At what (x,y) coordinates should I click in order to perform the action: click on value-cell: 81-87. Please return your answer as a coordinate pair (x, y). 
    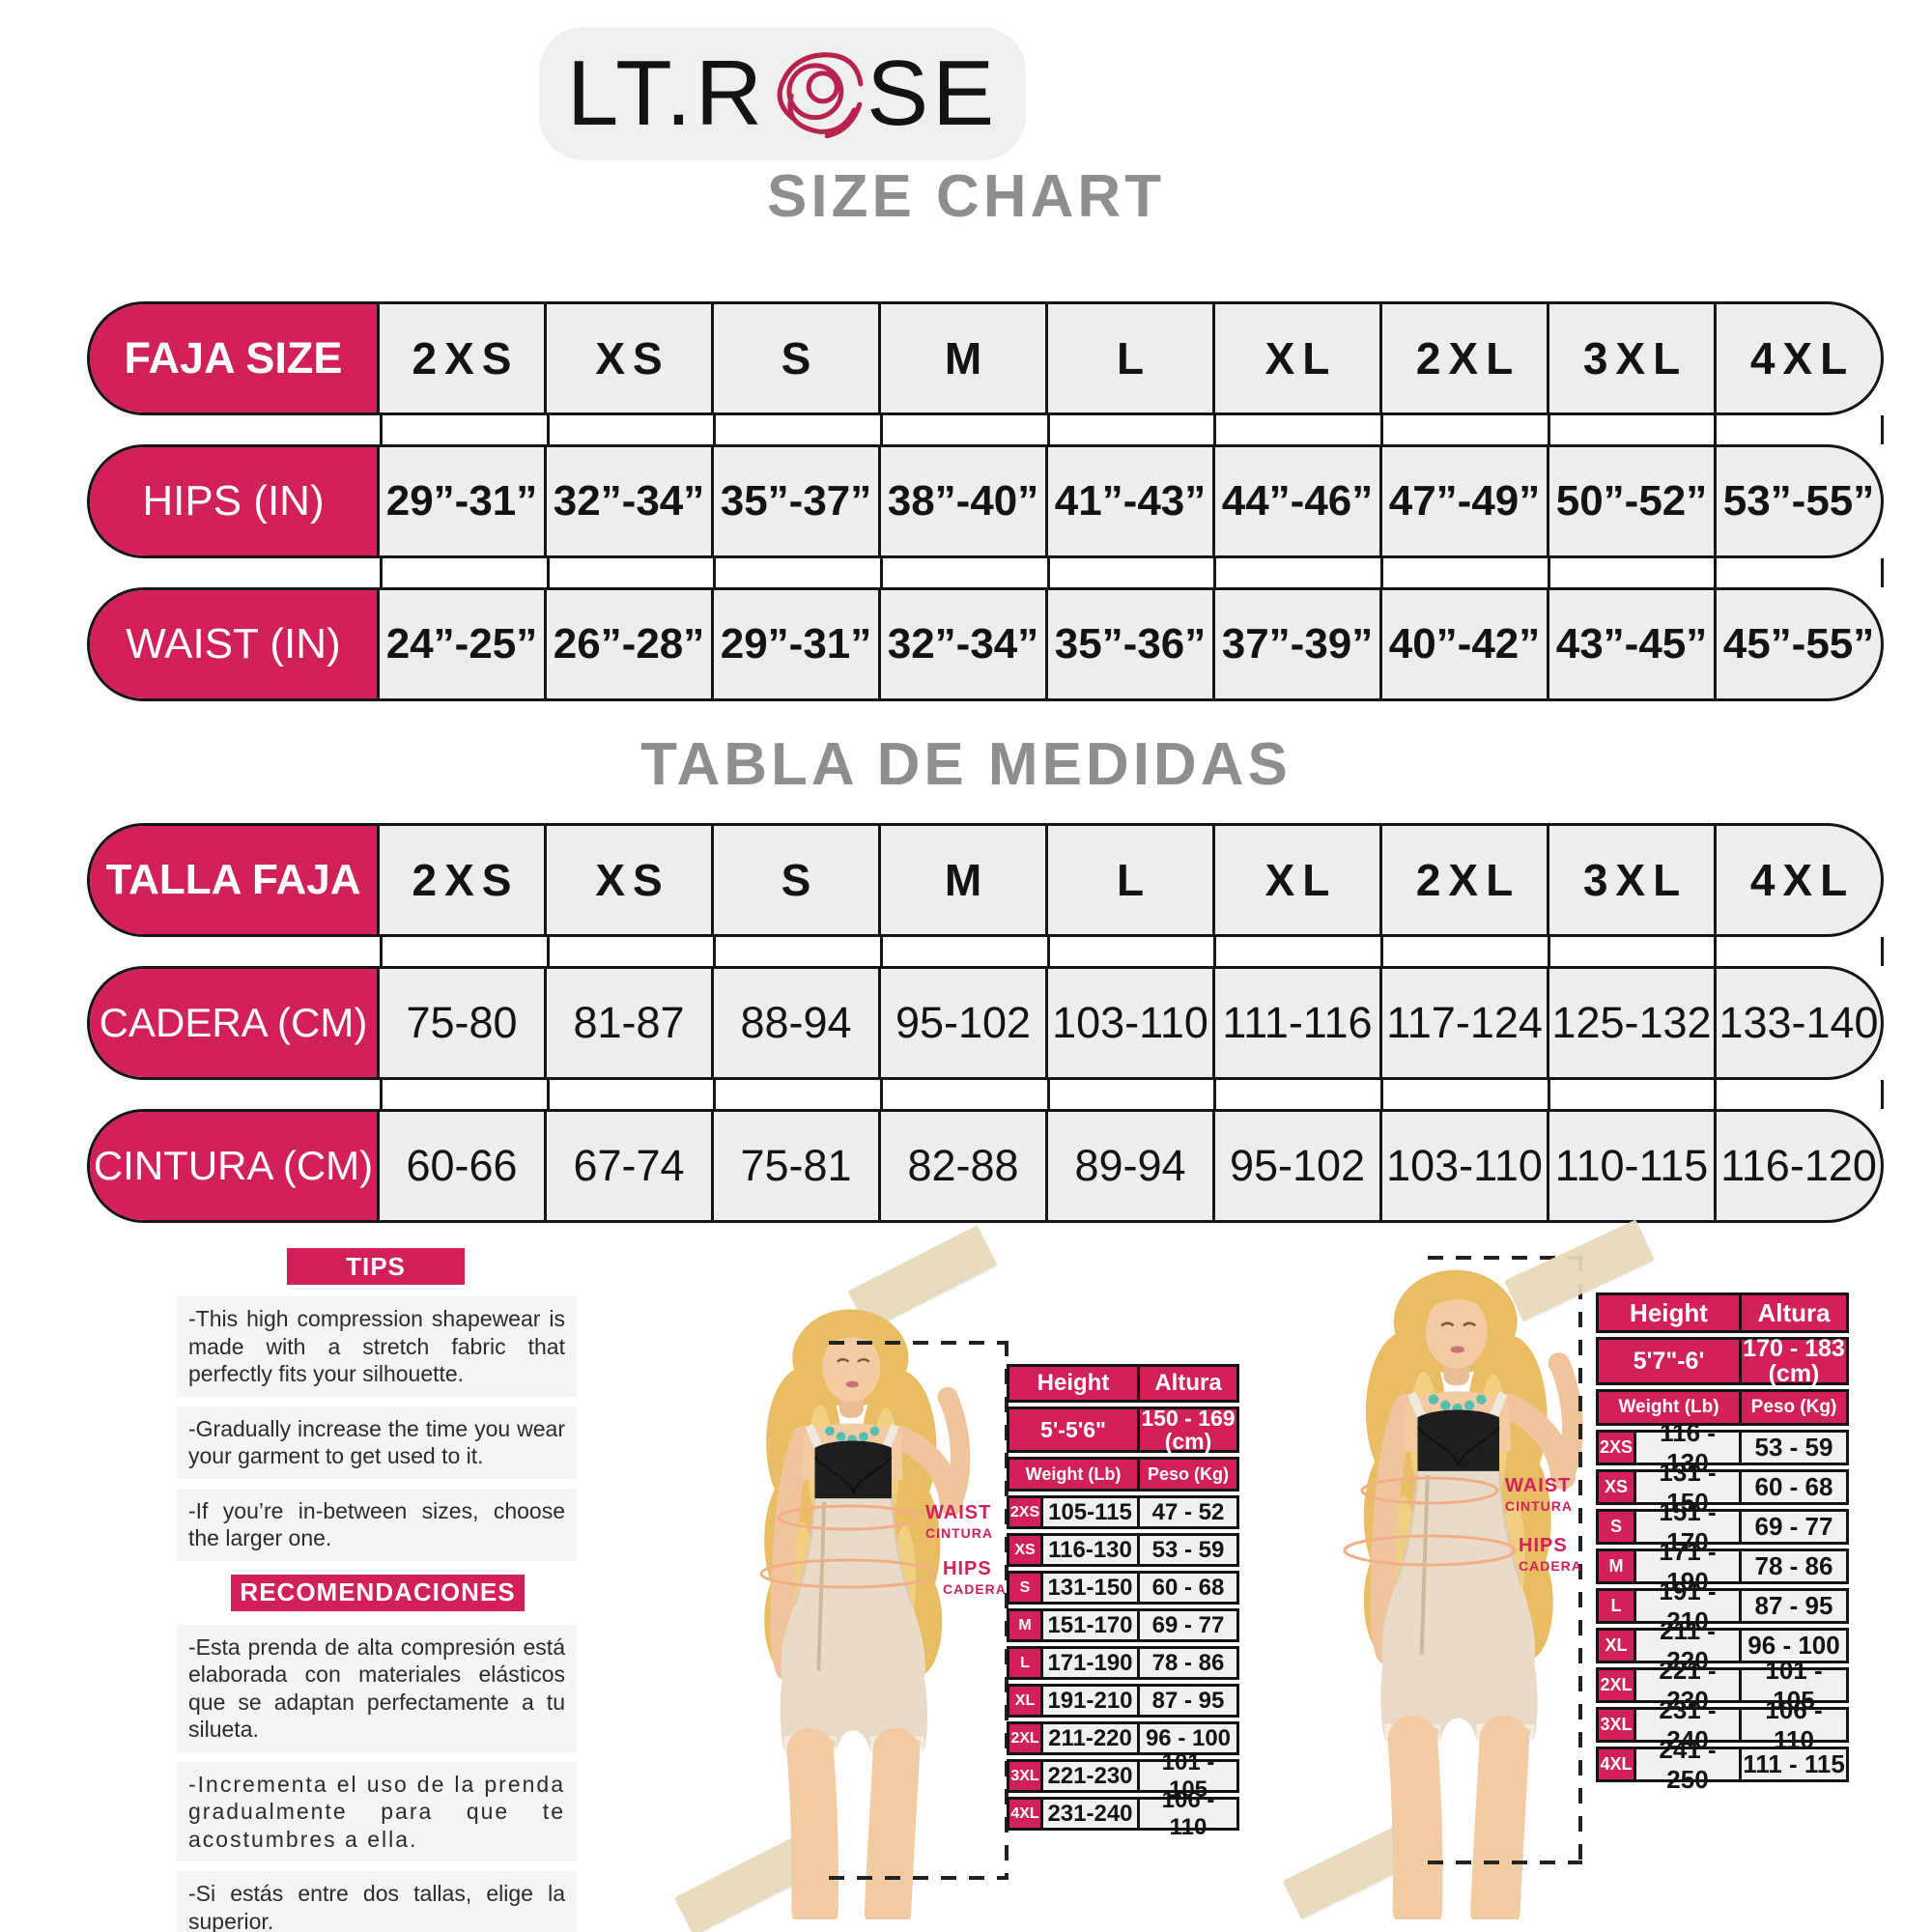
    Looking at the image, I should click on (627, 1023).